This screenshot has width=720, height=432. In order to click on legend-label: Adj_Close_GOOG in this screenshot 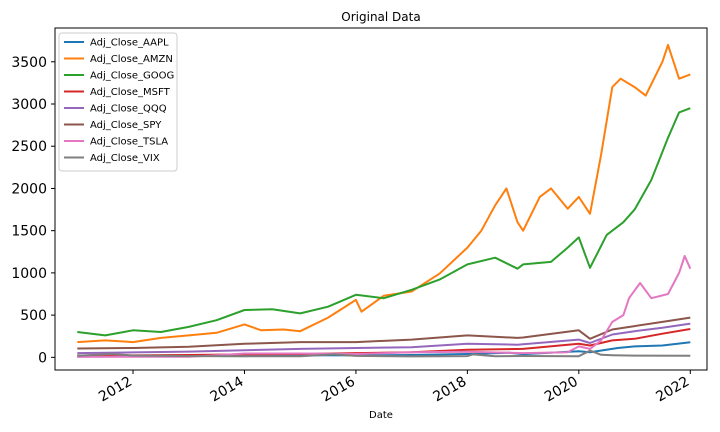, I will do `click(132, 76)`.